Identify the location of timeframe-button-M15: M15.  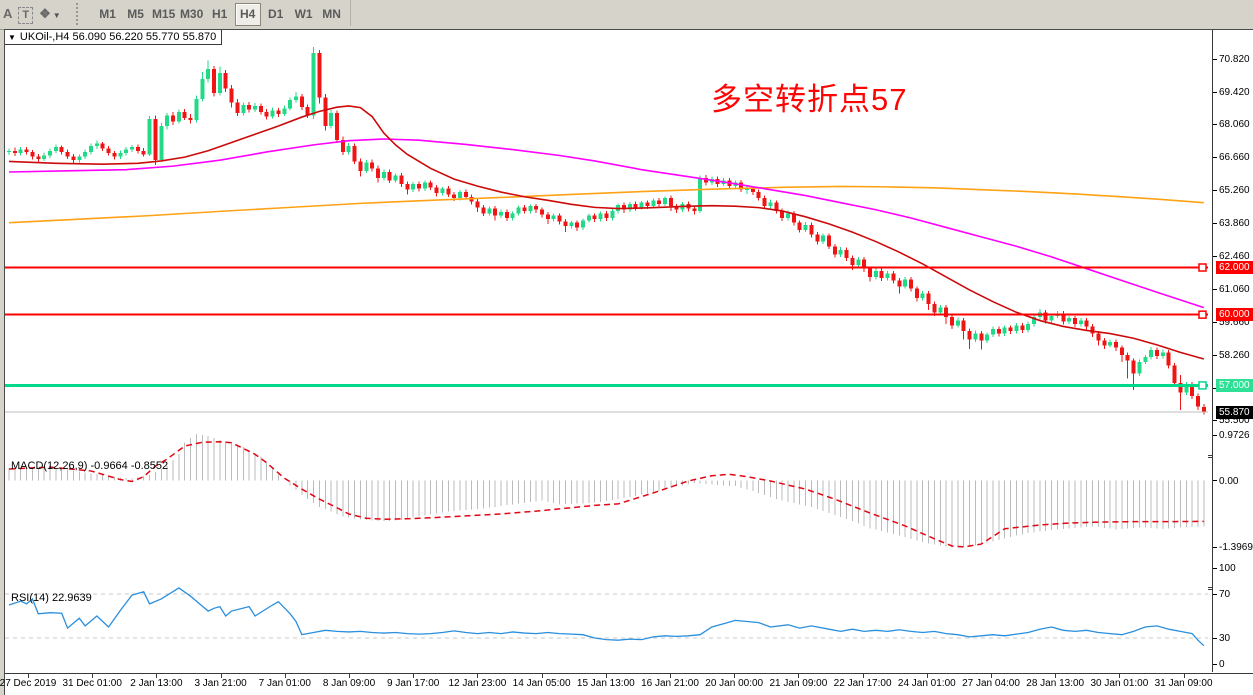
(163, 14).